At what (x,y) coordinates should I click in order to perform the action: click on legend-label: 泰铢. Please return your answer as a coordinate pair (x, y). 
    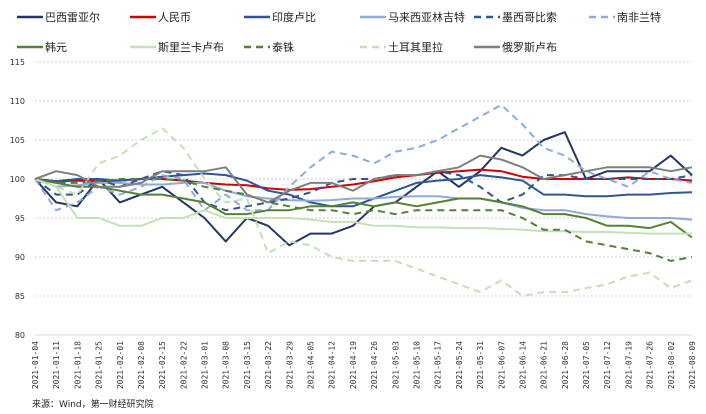
    Looking at the image, I should click on (283, 47).